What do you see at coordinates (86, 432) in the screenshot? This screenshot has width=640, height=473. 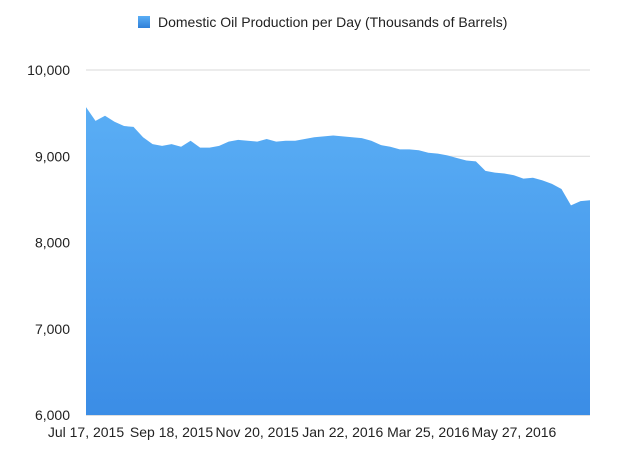 I see `x-tick-label: Jul 17, 2015` at bounding box center [86, 432].